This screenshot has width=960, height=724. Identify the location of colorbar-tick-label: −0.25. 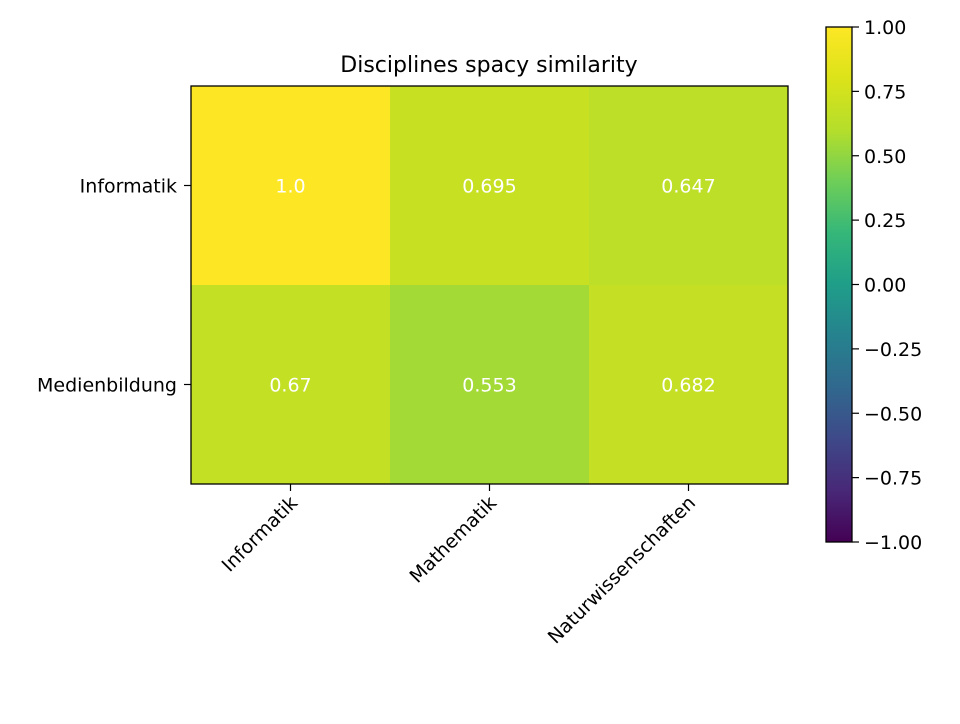
(893, 350).